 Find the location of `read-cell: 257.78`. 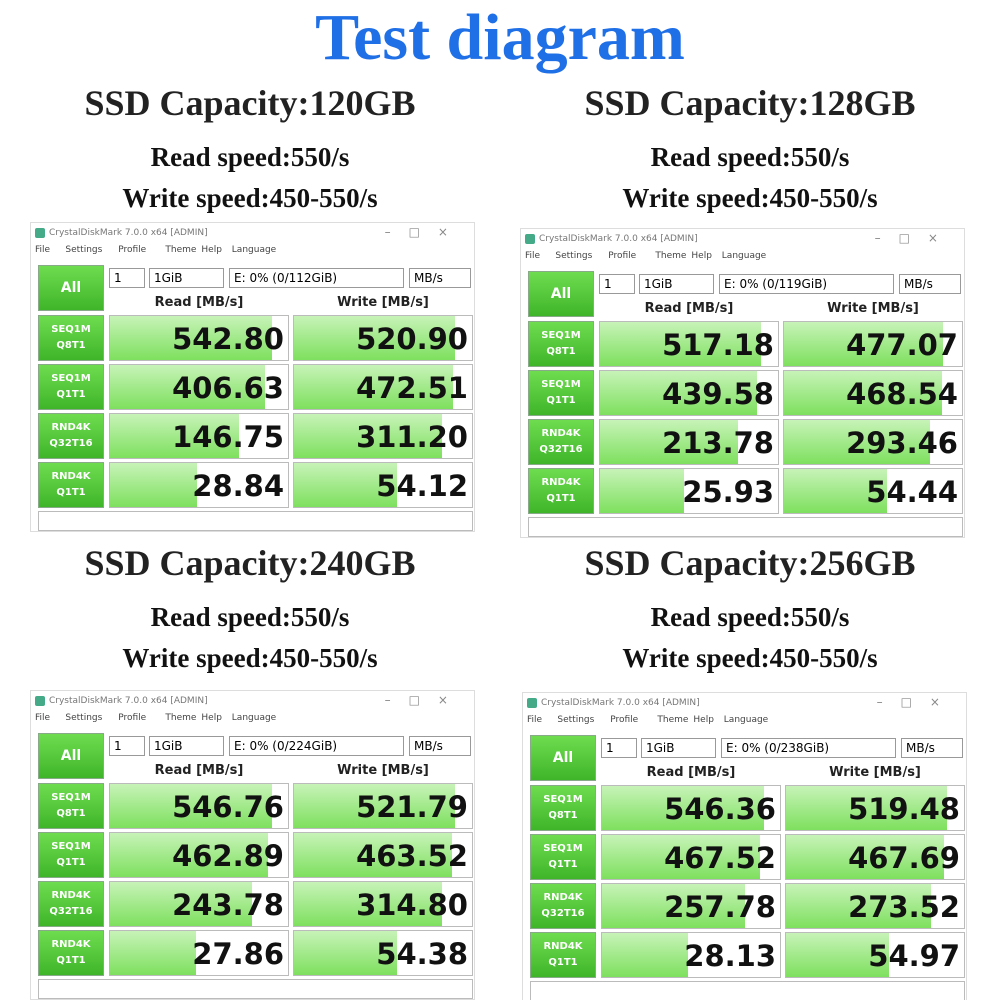

read-cell: 257.78 is located at coordinates (691, 906).